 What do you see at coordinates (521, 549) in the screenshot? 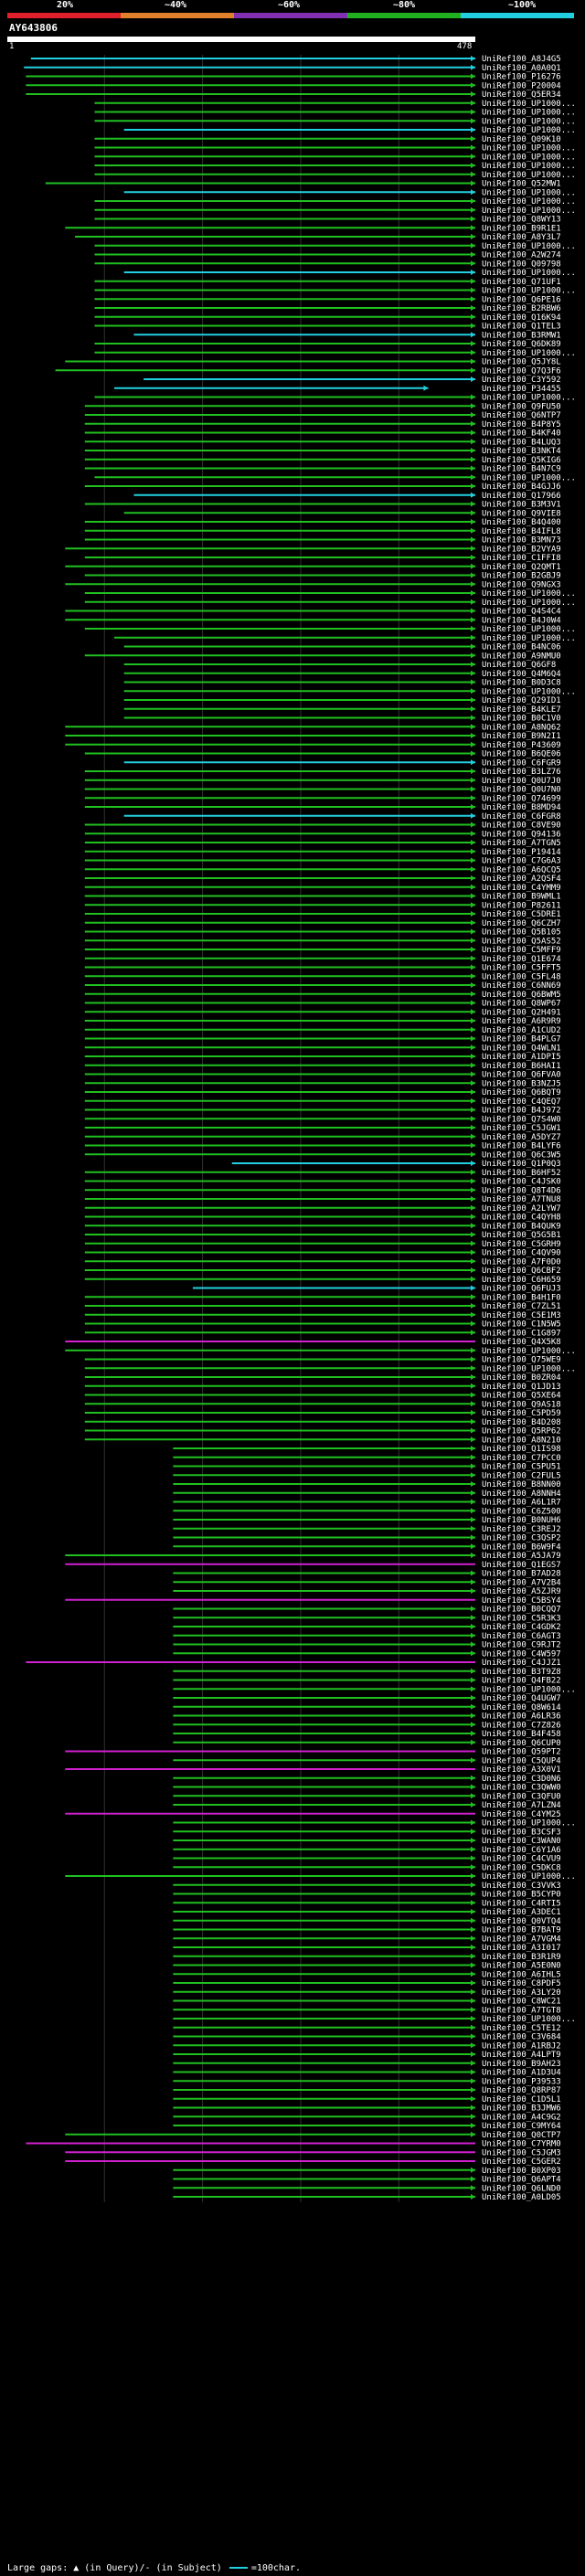
I see `hit-label: UniRef100_B2VYA9` at bounding box center [521, 549].